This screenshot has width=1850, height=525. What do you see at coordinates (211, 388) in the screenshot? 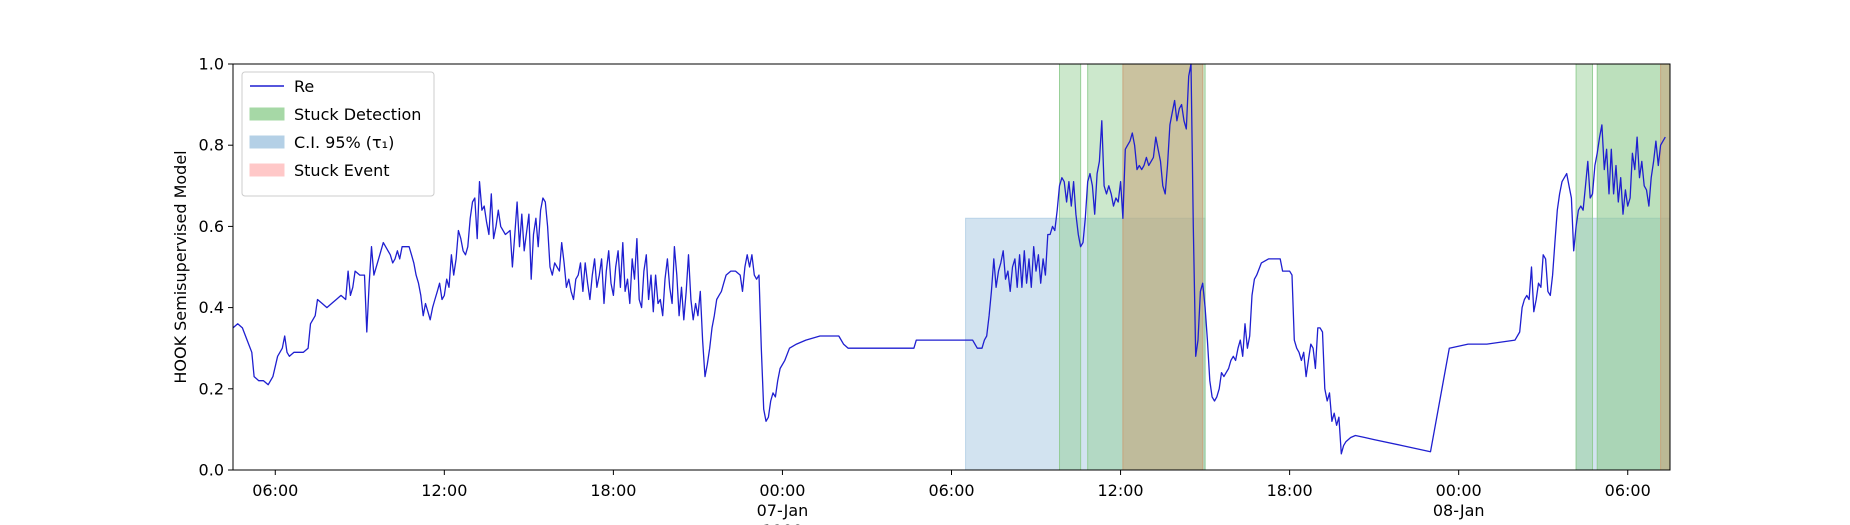
I see `y-tick-label: 0.2` at bounding box center [211, 388].